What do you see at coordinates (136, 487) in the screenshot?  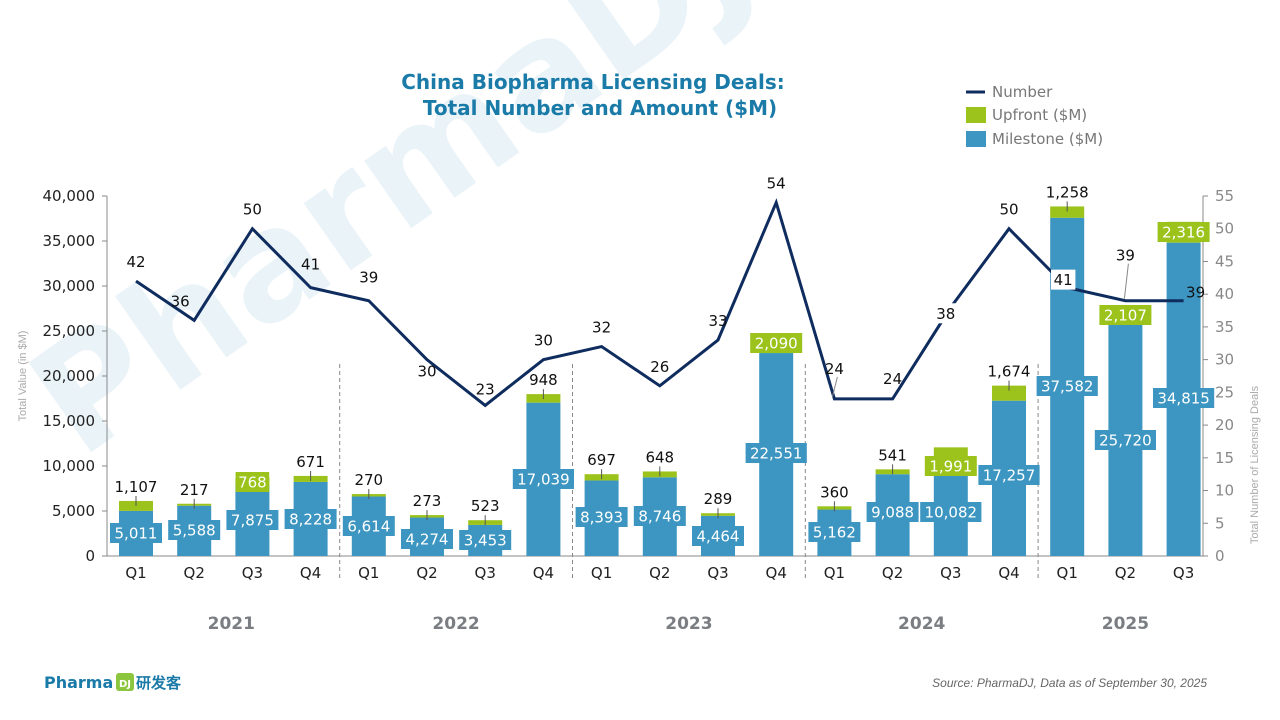 I see `upfront-data-label: 1,107` at bounding box center [136, 487].